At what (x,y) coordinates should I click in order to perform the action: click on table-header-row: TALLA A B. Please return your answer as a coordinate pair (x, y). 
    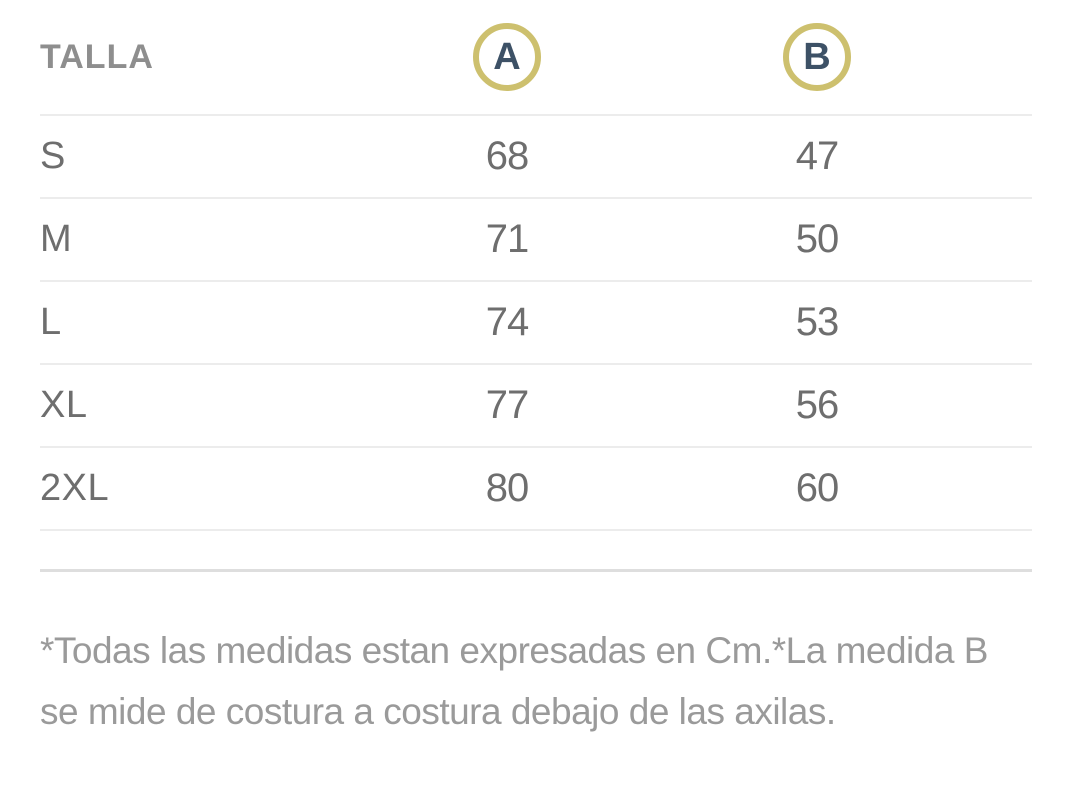
    Looking at the image, I should click on (536, 58).